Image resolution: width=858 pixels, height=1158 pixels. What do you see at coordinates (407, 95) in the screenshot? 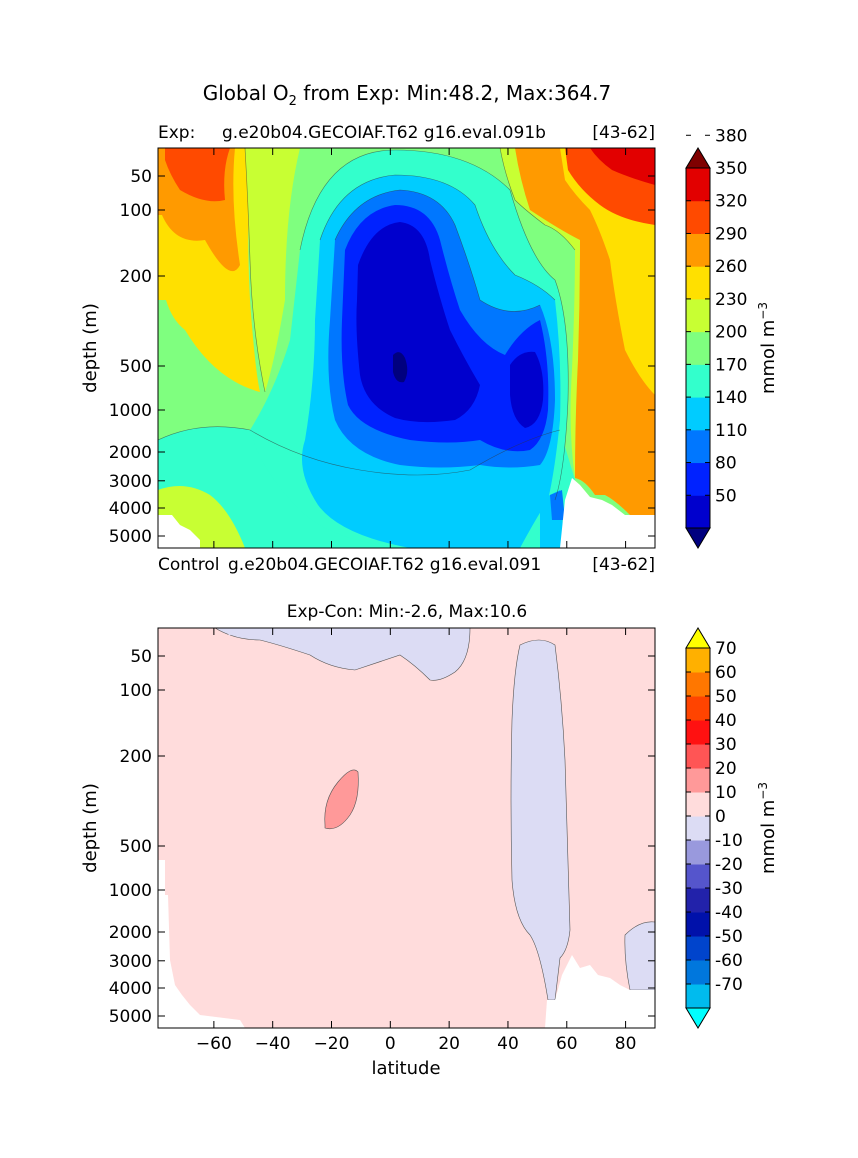
I see `figure-title: Global O2 from Exp: Min:48.2, Max:364.7` at bounding box center [407, 95].